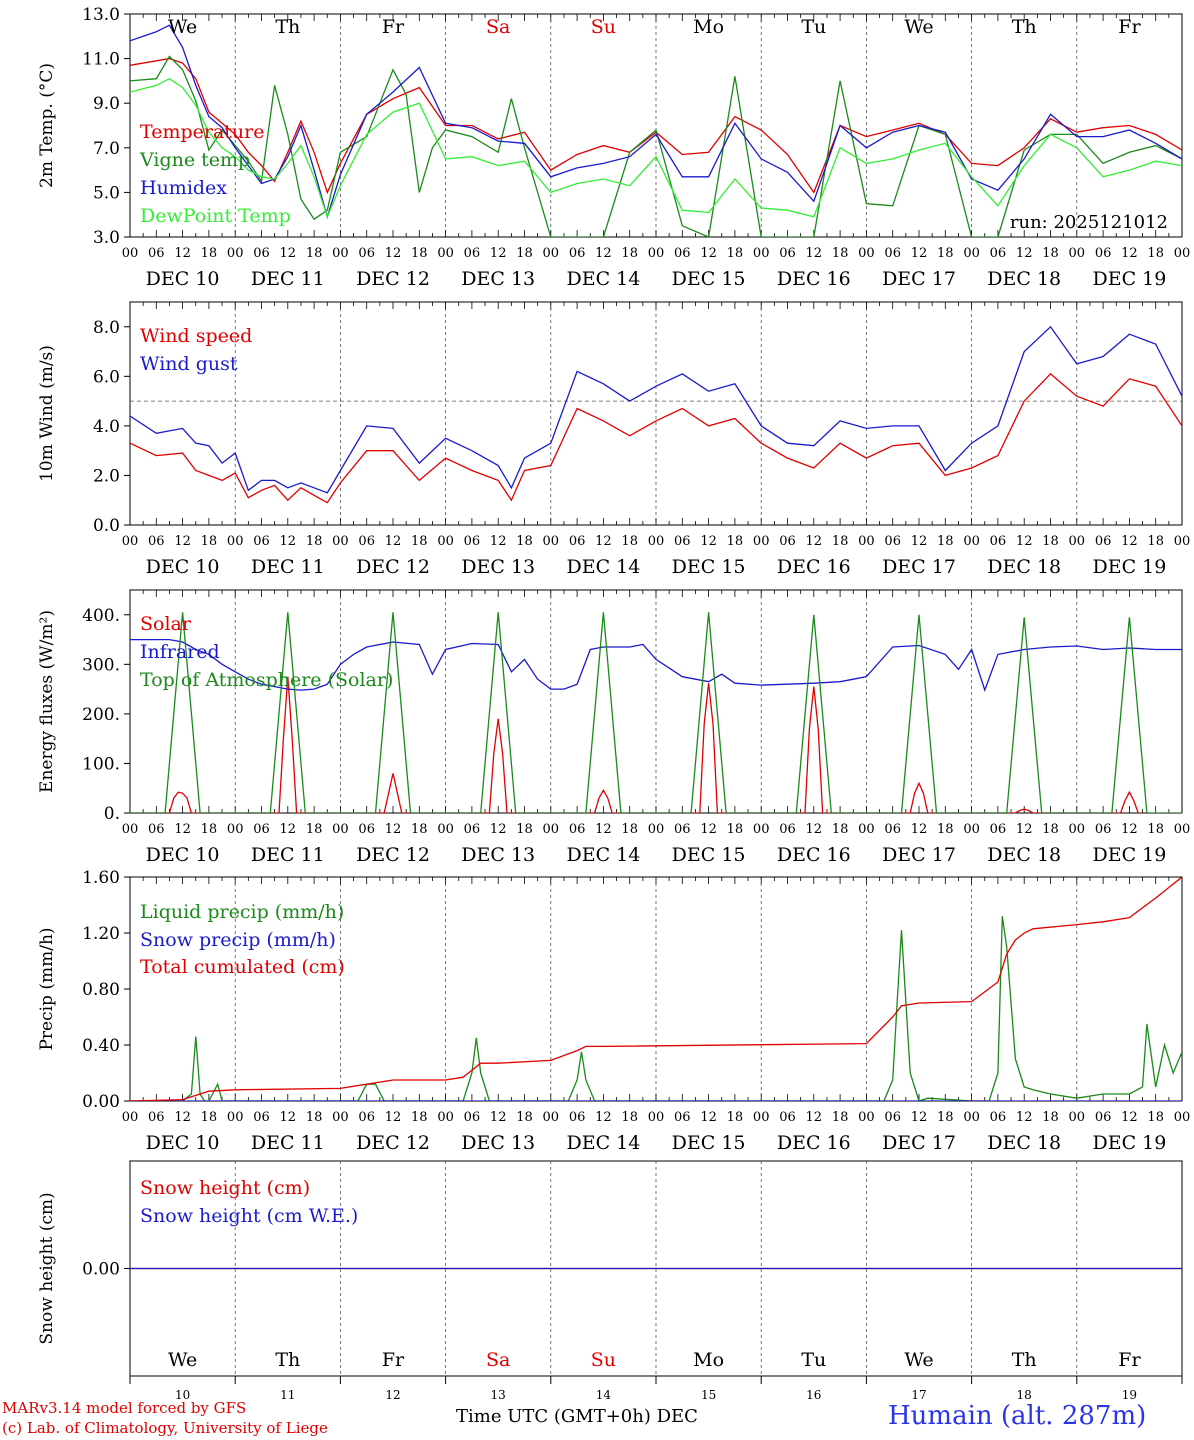 The width and height of the screenshot is (1194, 1440). I want to click on y-tick-label: 1.20, so click(101, 934).